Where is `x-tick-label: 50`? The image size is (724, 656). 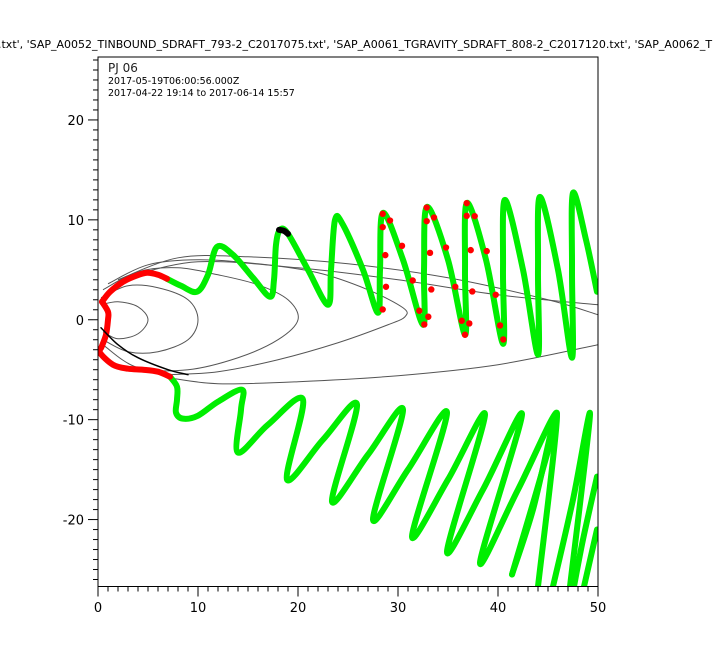 x-tick-label: 50 is located at coordinates (598, 608).